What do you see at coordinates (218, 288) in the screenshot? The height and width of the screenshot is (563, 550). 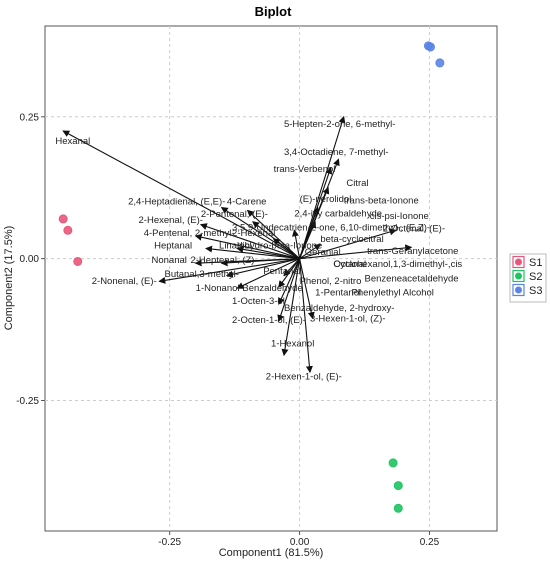 I see `loading-label: 1-Nonanol` at bounding box center [218, 288].